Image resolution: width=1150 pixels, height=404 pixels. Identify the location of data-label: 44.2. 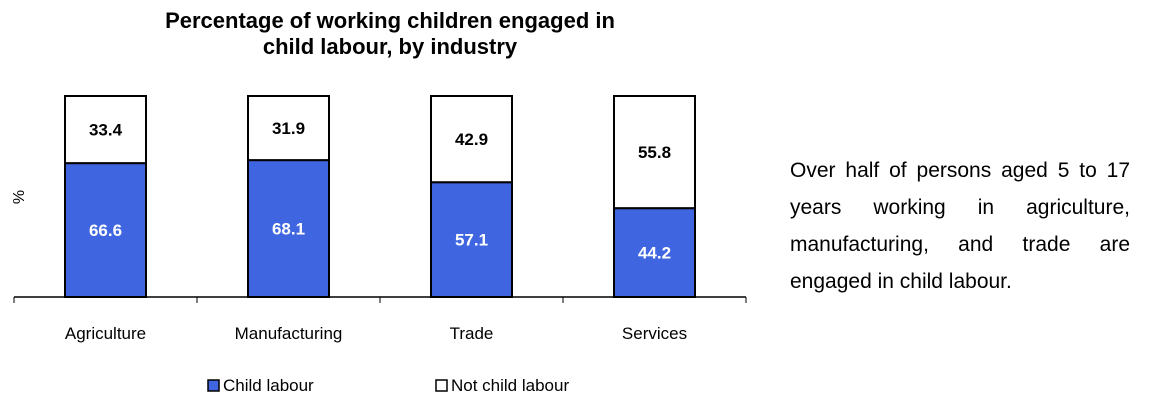
(654, 253).